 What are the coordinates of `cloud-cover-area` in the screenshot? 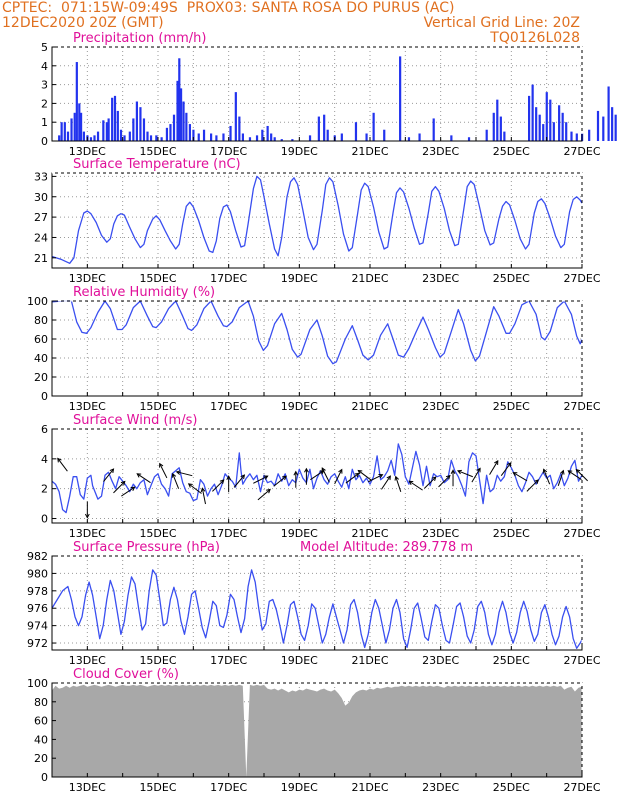 It's located at (317, 730).